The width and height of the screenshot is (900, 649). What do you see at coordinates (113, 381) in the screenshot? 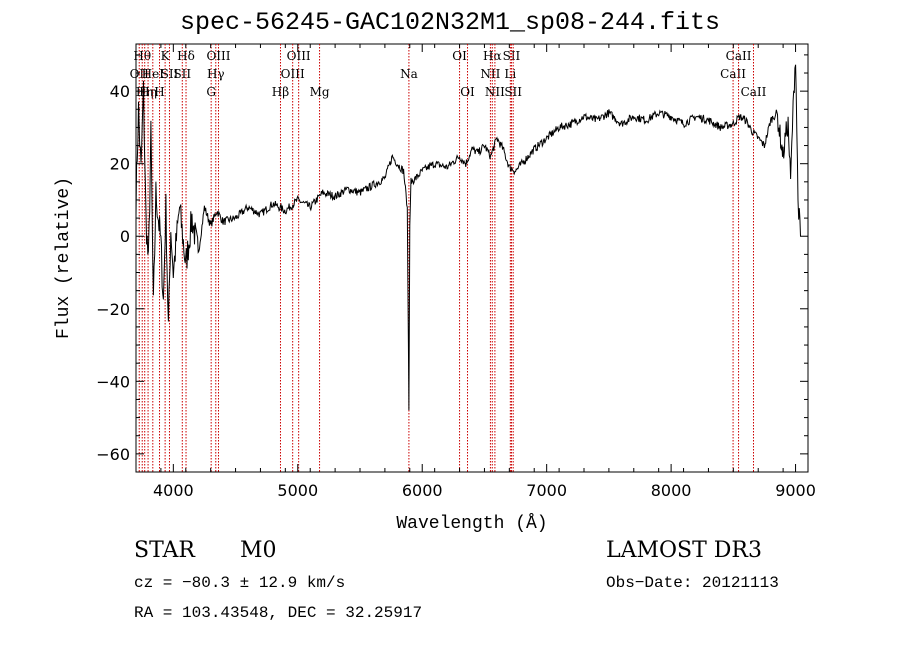
I see `y-tick-label: −40` at bounding box center [113, 381].